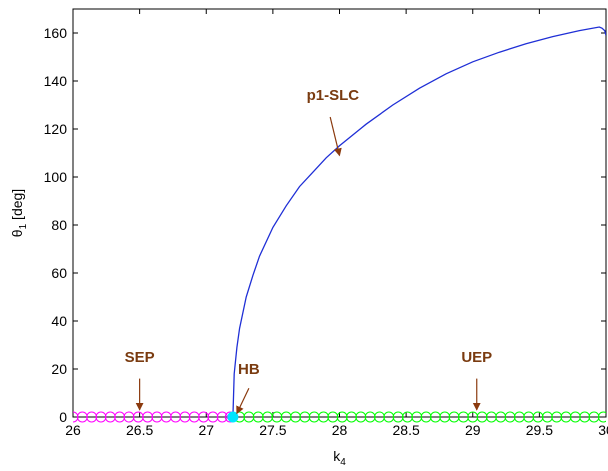 Image resolution: width=608 pixels, height=471 pixels. What do you see at coordinates (139, 430) in the screenshot?
I see `x-tick-label: 26.5` at bounding box center [139, 430].